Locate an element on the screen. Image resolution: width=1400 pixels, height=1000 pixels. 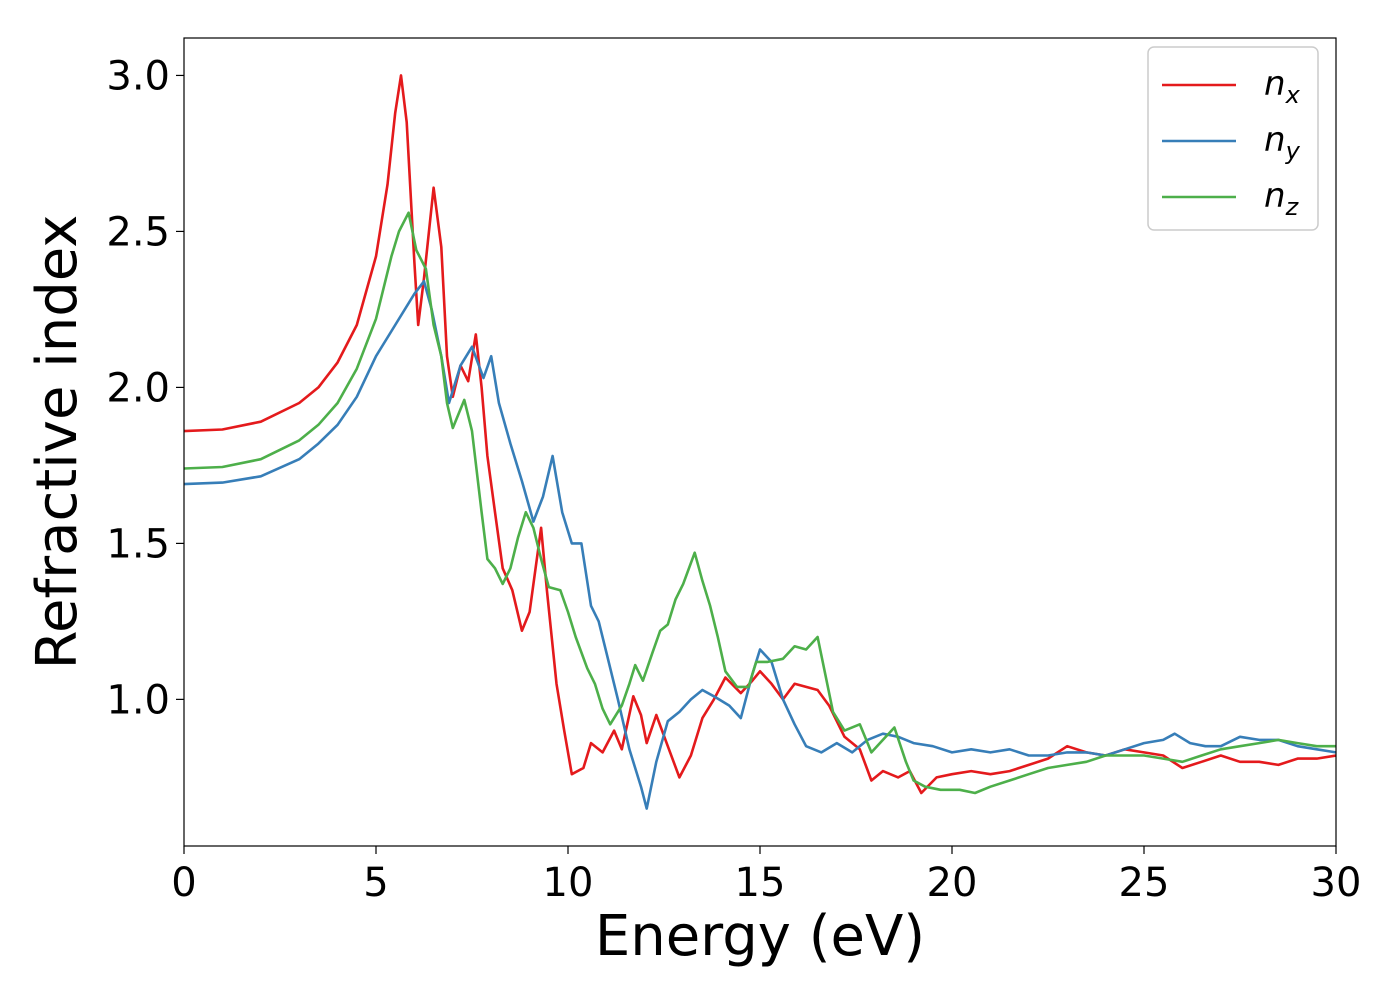
y-tick-label: 2.0 is located at coordinates (138, 388).